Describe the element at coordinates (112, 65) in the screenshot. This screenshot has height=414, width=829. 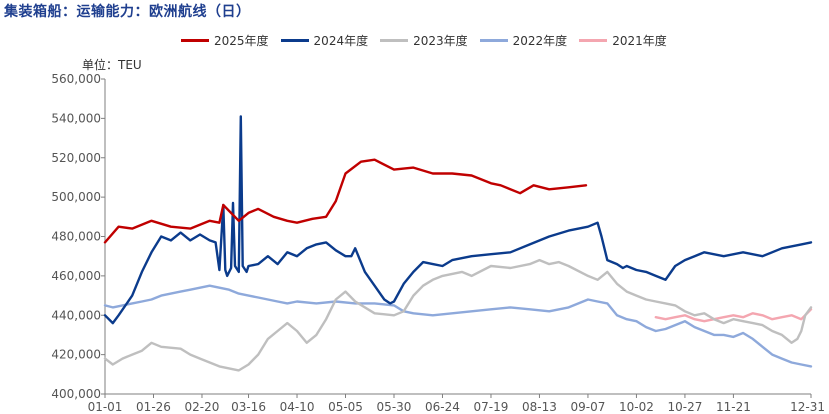
I see `unit-label: 单位：TEU` at that location.